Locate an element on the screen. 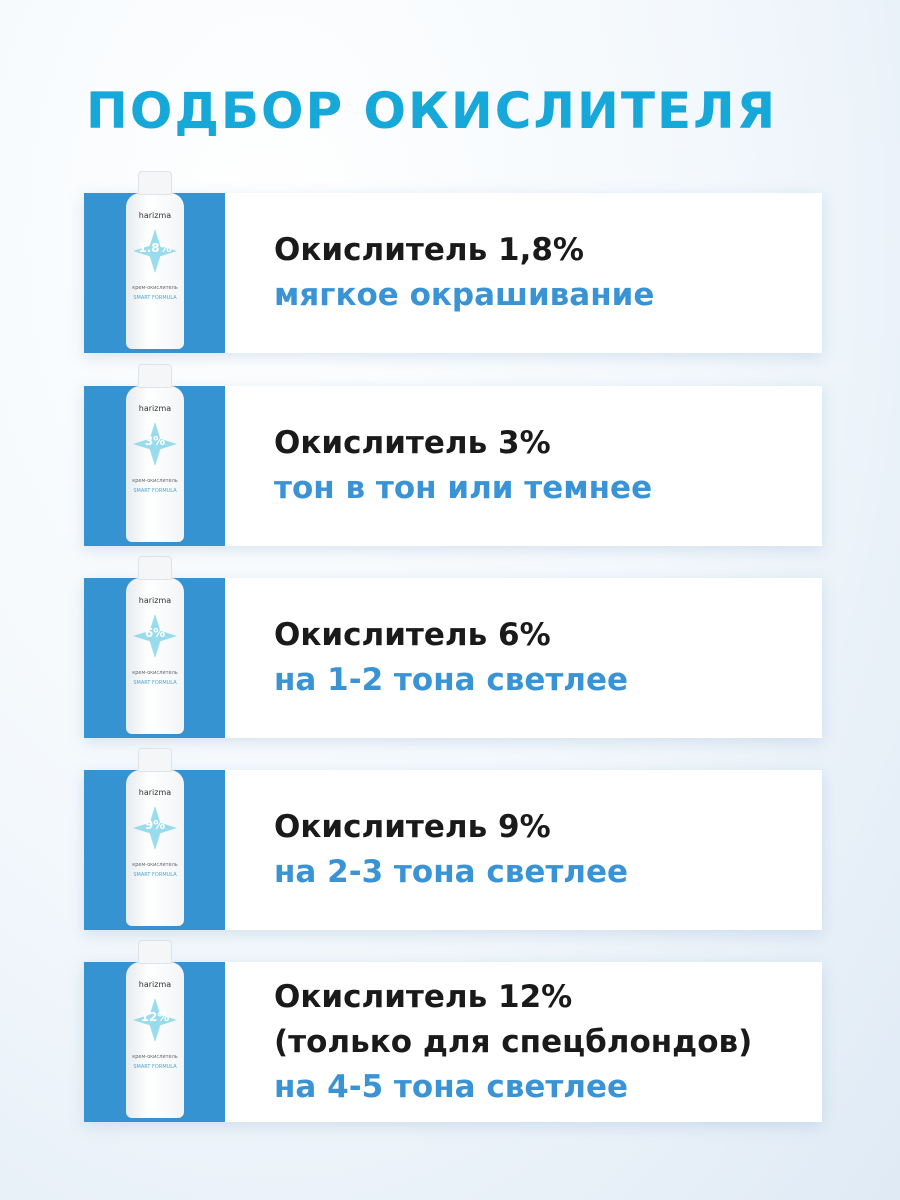 The image size is (900, 1200). oxidant-name: Окислитель 6% is located at coordinates (412, 635).